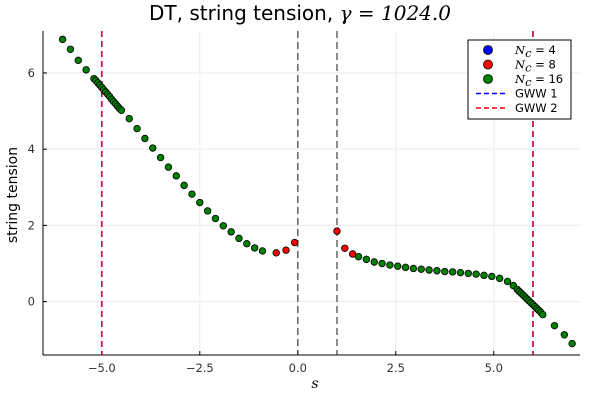 The image size is (600, 400). Describe the element at coordinates (314, 384) in the screenshot. I see `x-axis-label: s` at that location.